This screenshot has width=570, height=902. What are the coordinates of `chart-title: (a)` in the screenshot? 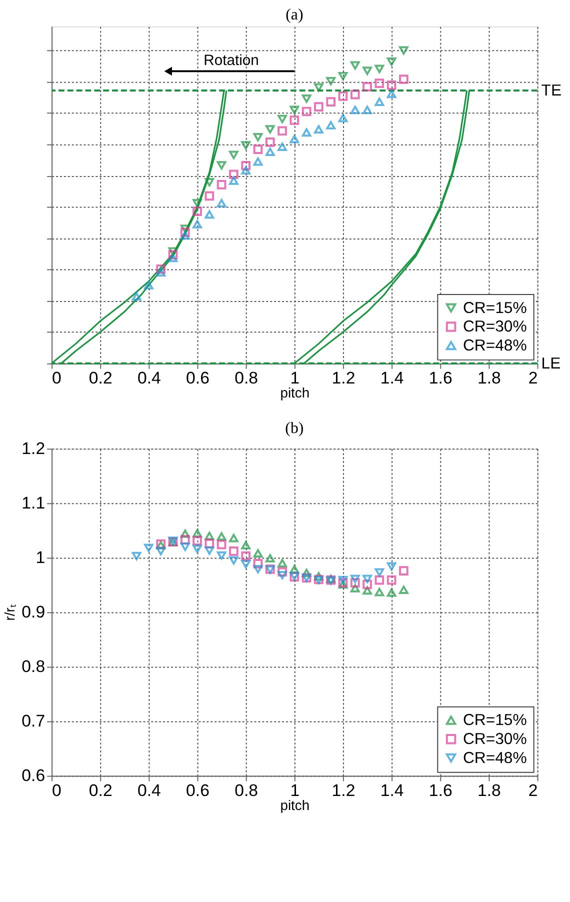 It's located at (295, 15).